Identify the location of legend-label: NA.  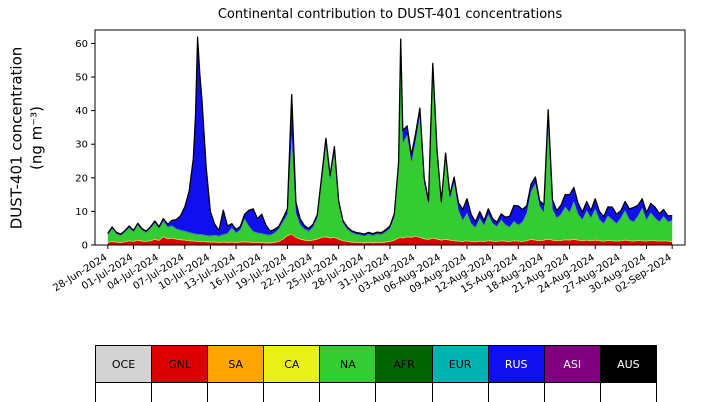
(348, 364).